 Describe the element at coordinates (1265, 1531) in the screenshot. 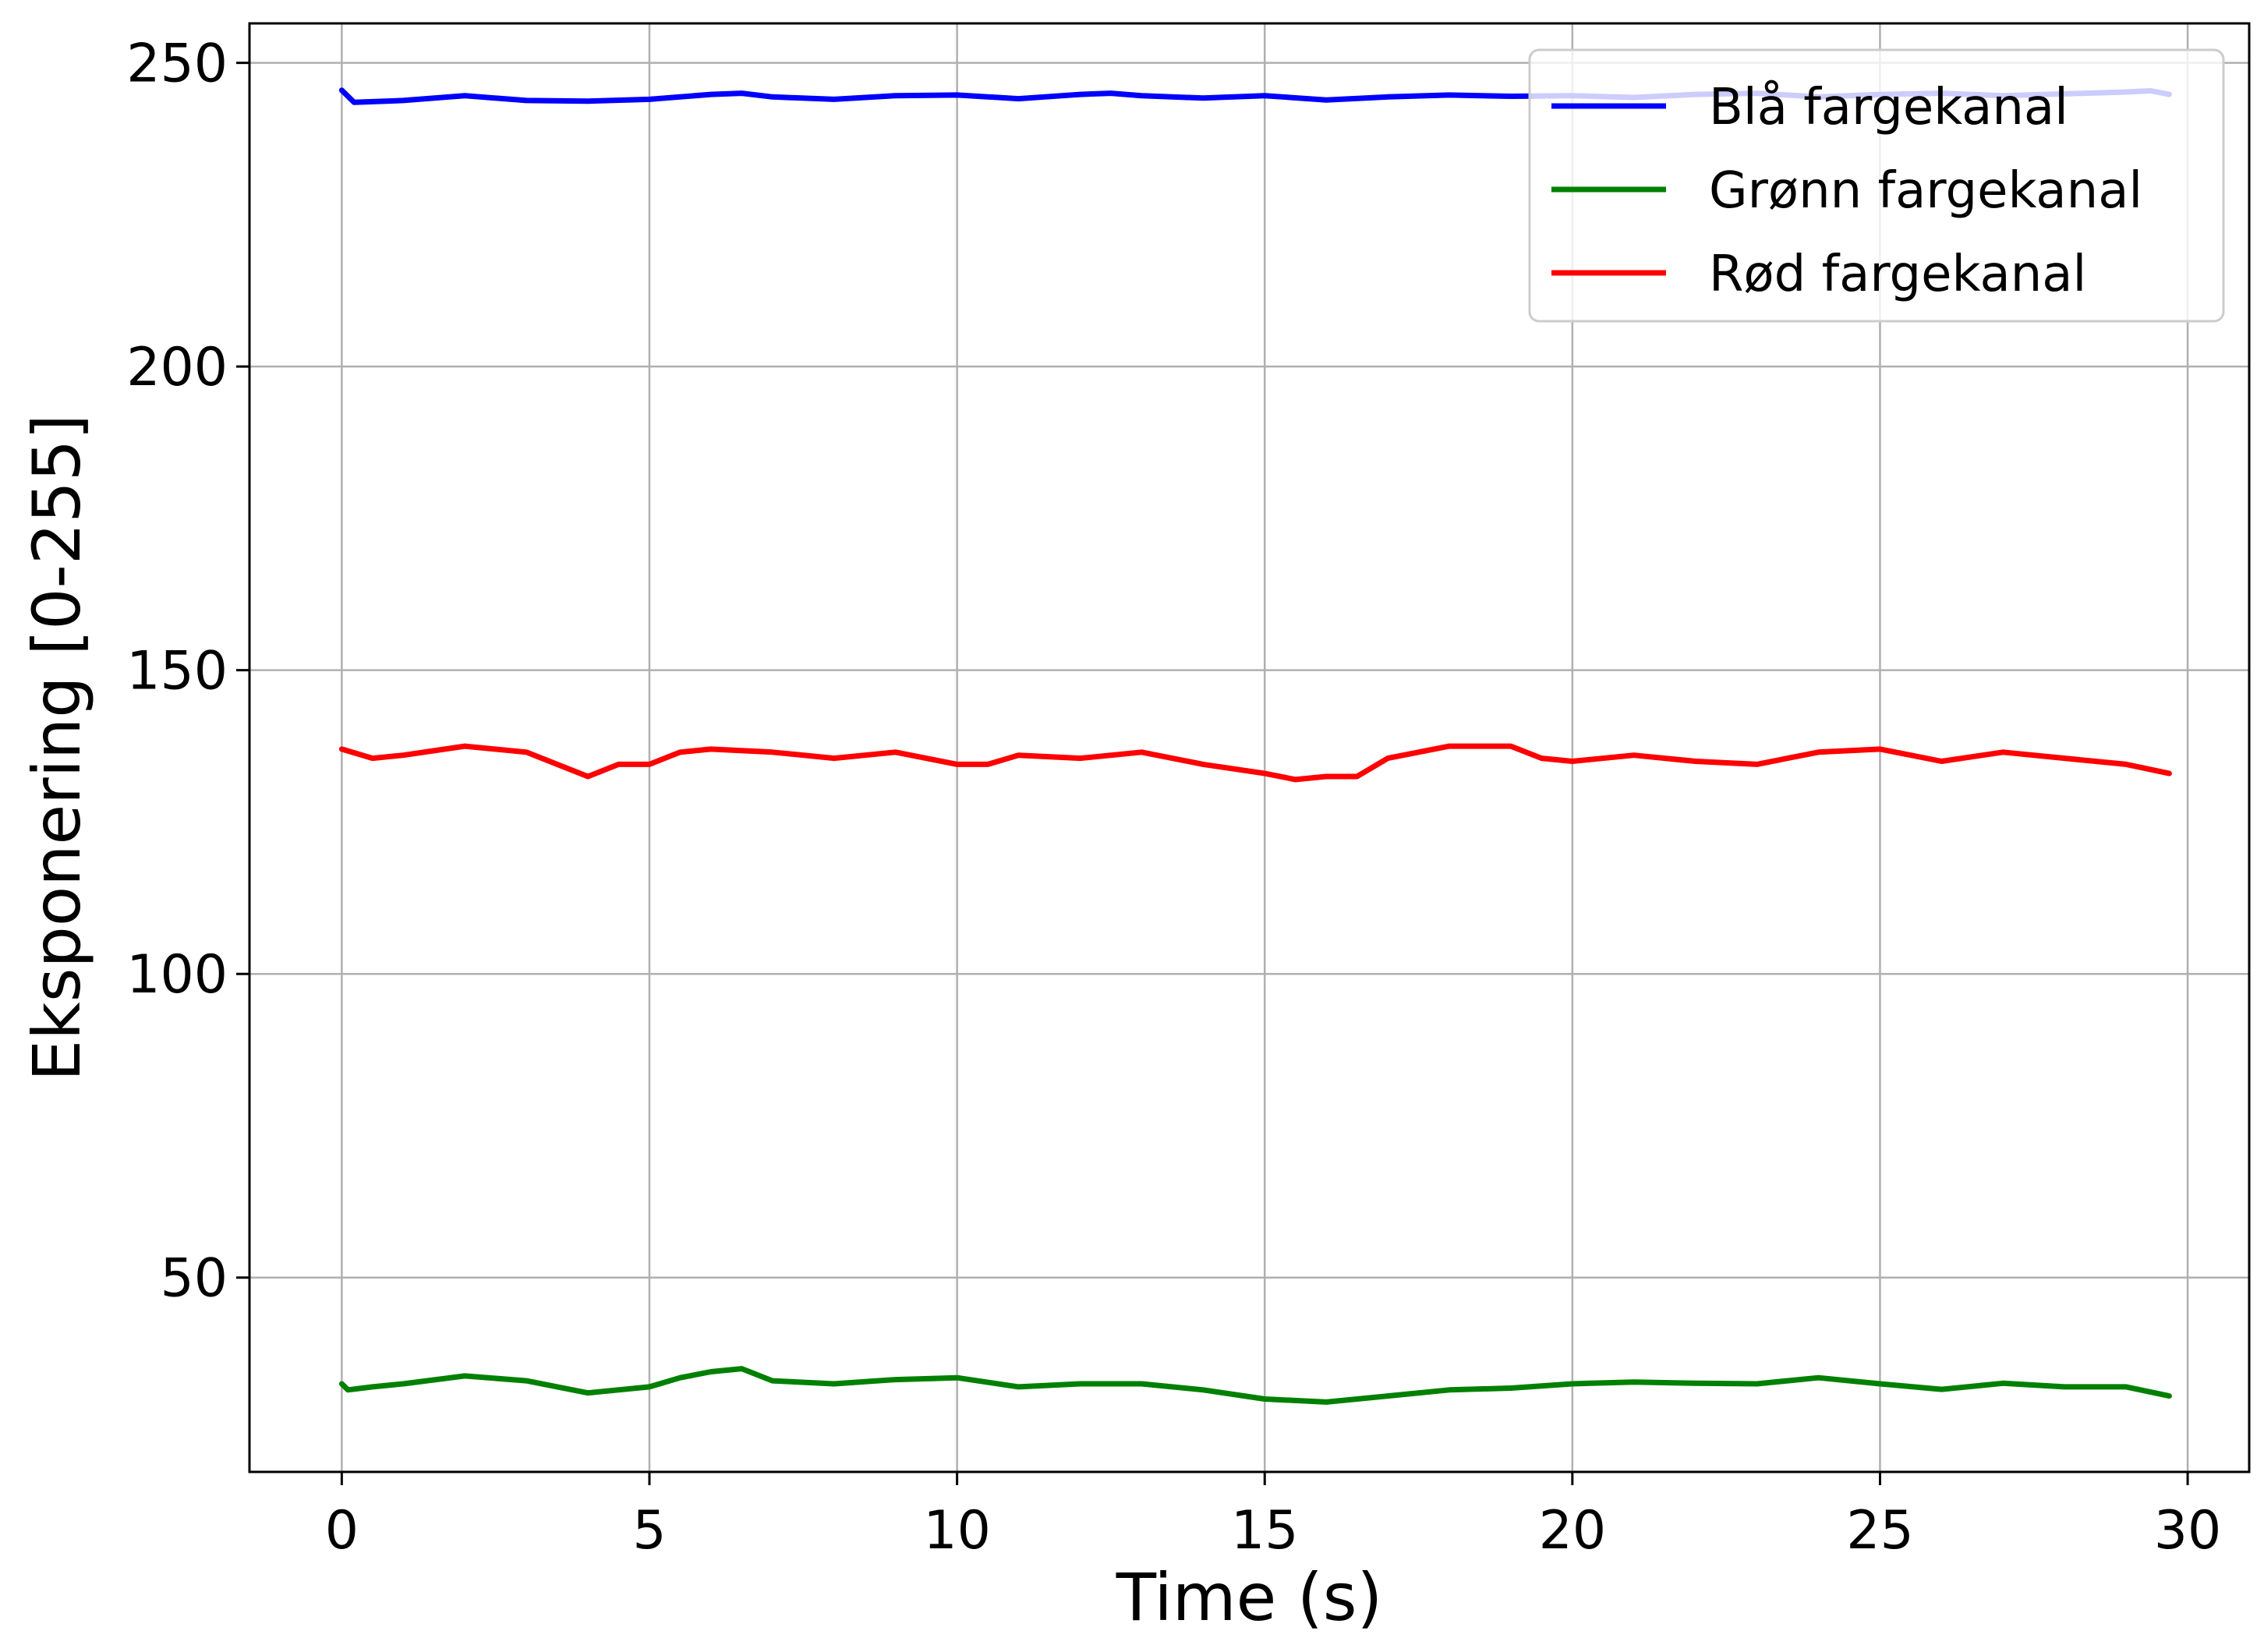

I see `x-tick-label: 15` at that location.